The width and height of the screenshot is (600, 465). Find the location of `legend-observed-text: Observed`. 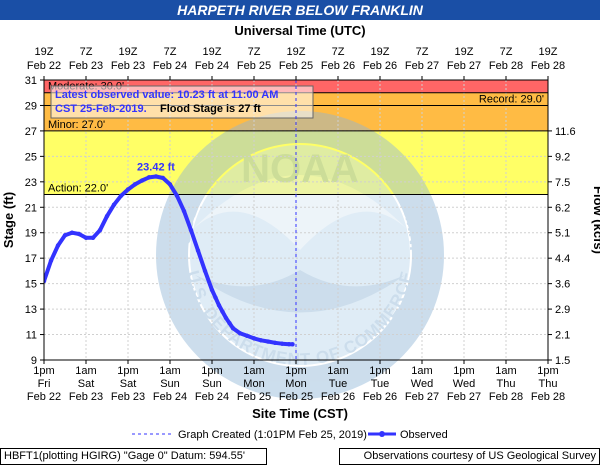

legend-observed-text: Observed is located at coordinates (424, 435).